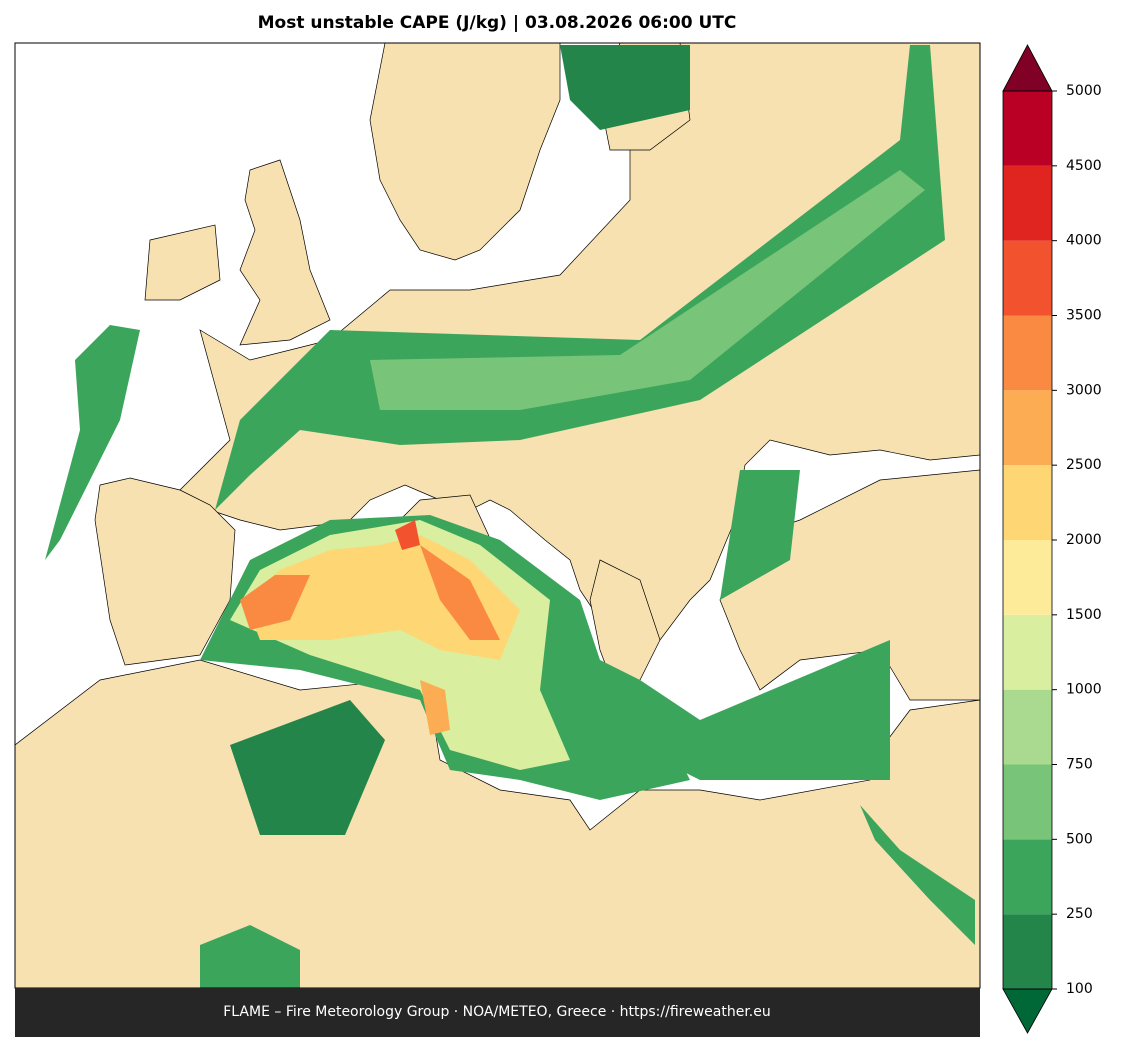 Image resolution: width=1124 pixels, height=1052 pixels. What do you see at coordinates (1079, 914) in the screenshot?
I see `colorbar-tick-label: 250` at bounding box center [1079, 914].